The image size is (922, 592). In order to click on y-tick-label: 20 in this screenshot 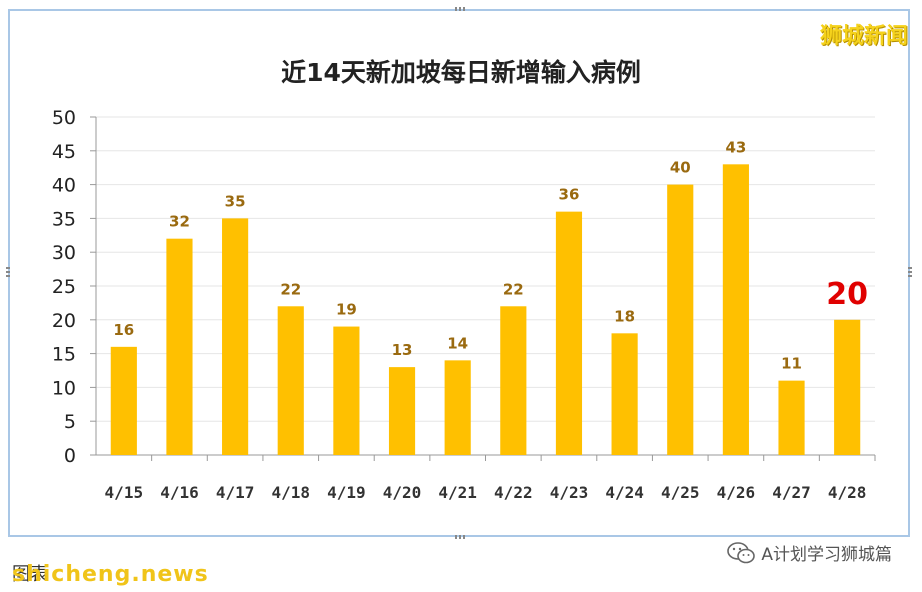, I will do `click(64, 321)`.